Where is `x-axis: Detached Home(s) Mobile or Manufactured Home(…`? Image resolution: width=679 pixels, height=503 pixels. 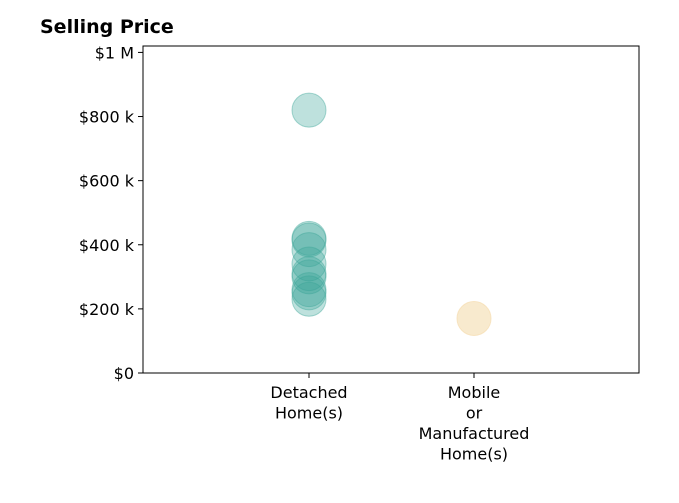 x-axis: Detached Home(s) Mobile or Manufactured Home(… is located at coordinates (399, 418).